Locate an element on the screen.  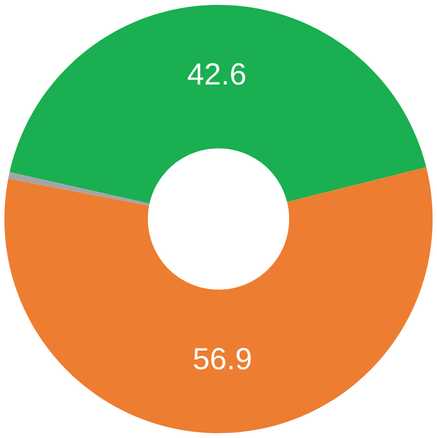
data-label: 56.9 is located at coordinates (222, 359).